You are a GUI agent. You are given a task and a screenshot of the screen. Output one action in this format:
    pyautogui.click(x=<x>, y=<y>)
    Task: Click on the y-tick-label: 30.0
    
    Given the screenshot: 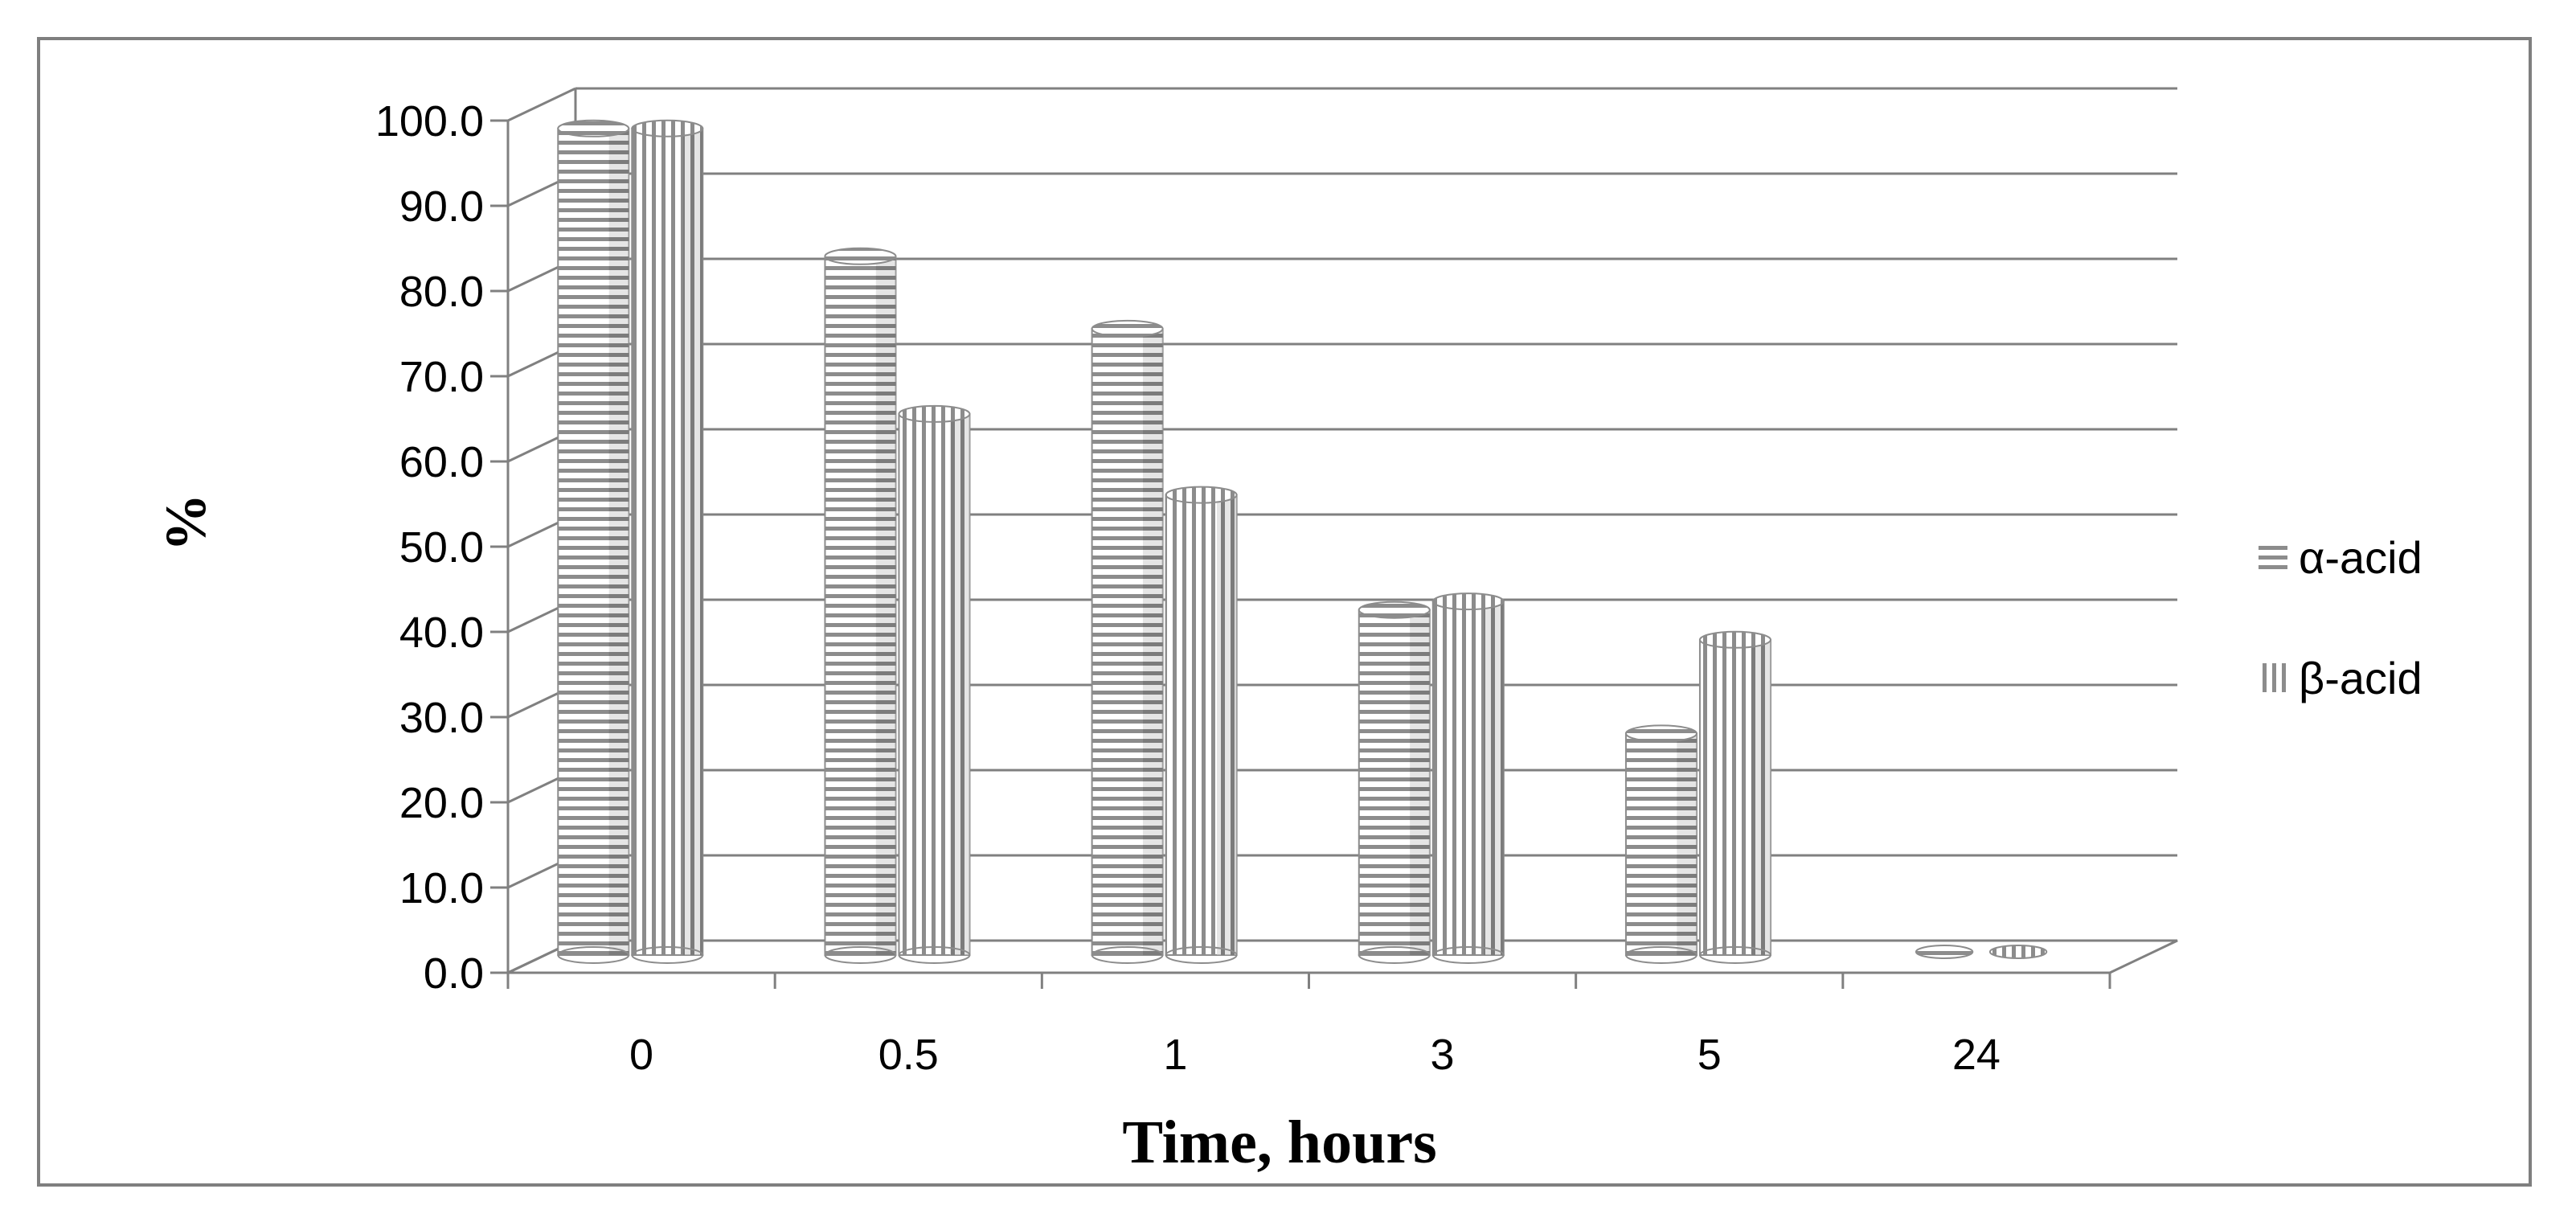 What is the action you would take?
    pyautogui.click(x=441, y=718)
    